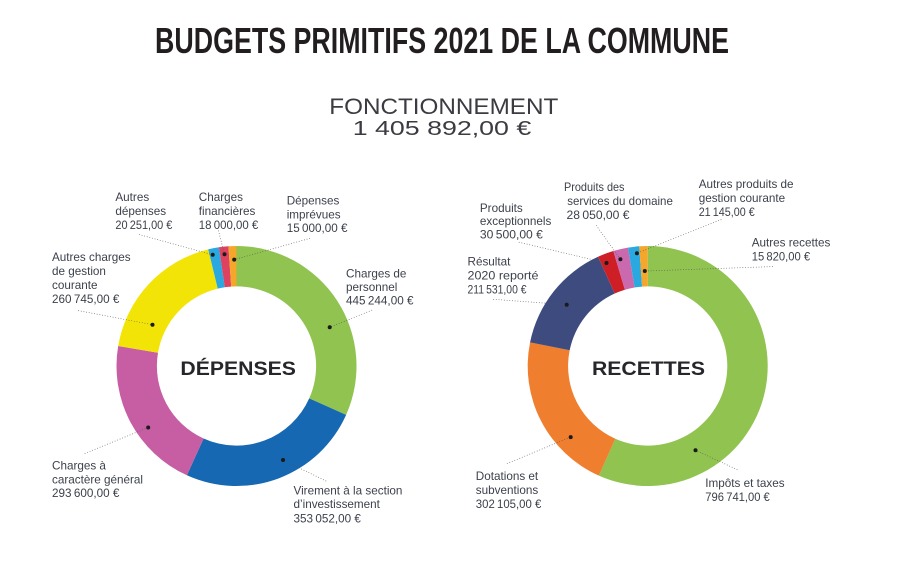 This screenshot has height=571, width=900. What do you see at coordinates (497, 290) in the screenshot?
I see `svg-text: 211 531,00 €` at bounding box center [497, 290].